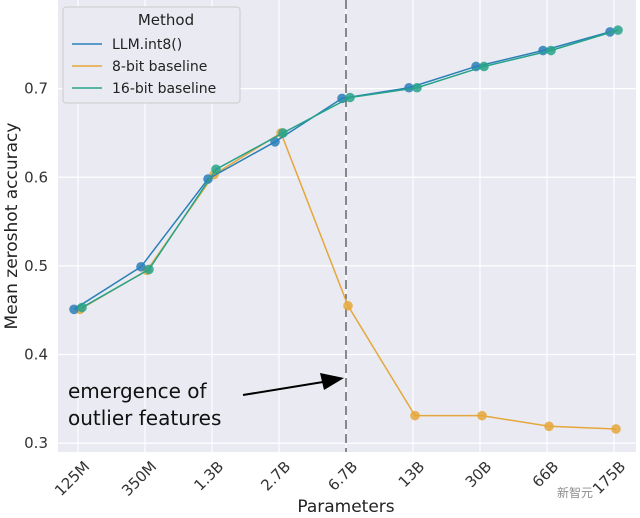 This screenshot has height=518, width=640. I want to click on point-16-bit-baseline-6-7b, so click(350, 97).